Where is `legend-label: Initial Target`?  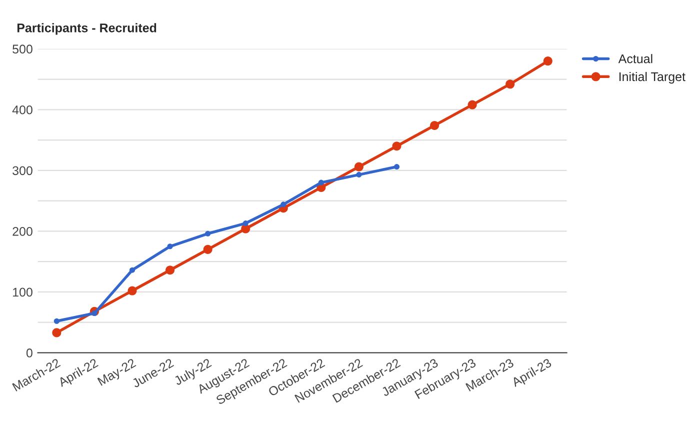 legend-label: Initial Target is located at coordinates (652, 78).